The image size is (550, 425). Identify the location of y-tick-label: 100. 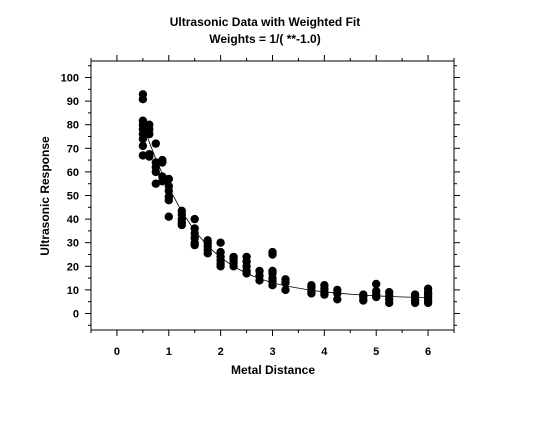
(70, 79).